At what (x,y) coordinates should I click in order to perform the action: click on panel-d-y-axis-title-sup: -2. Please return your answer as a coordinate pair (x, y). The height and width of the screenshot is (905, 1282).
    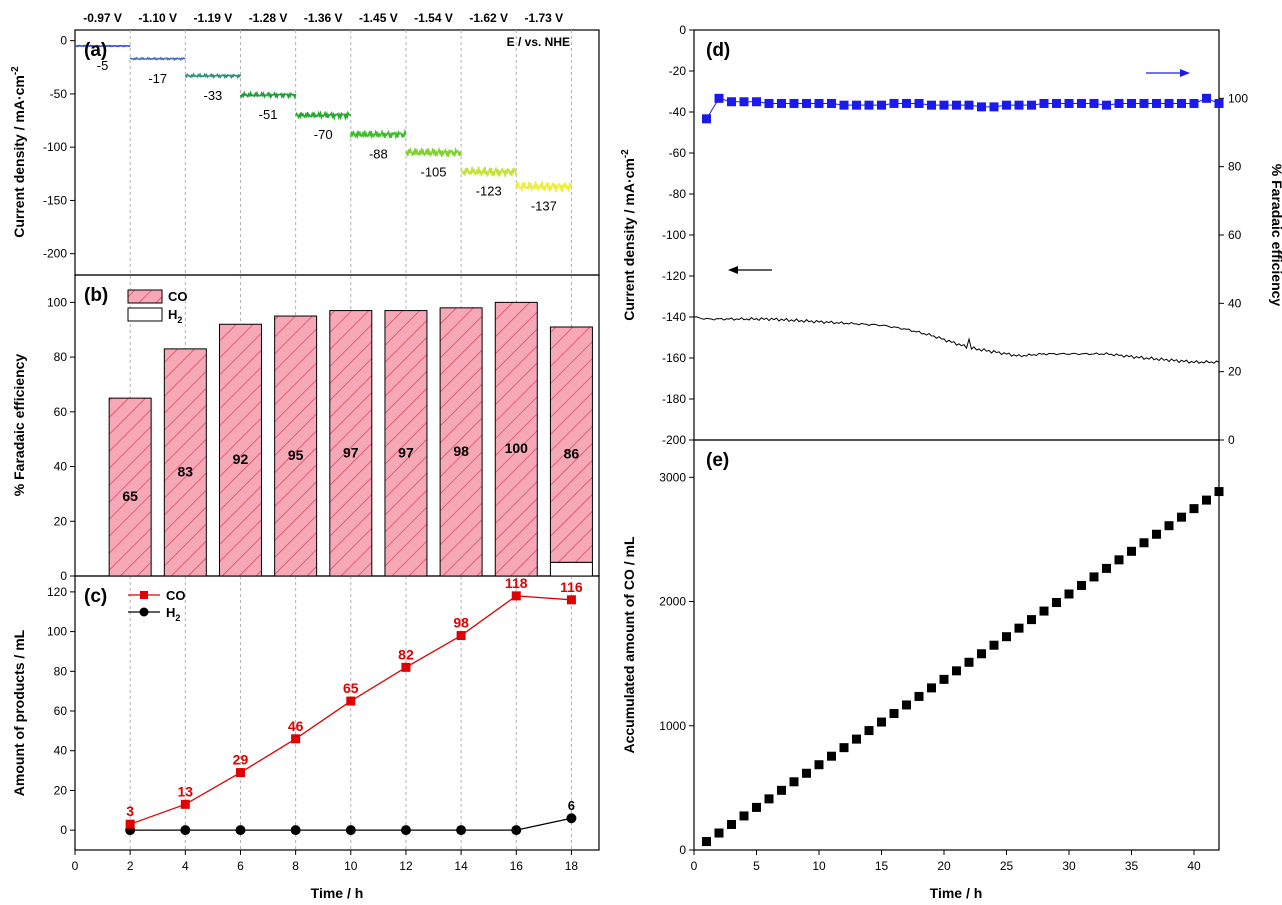
    Looking at the image, I should click on (625, 153).